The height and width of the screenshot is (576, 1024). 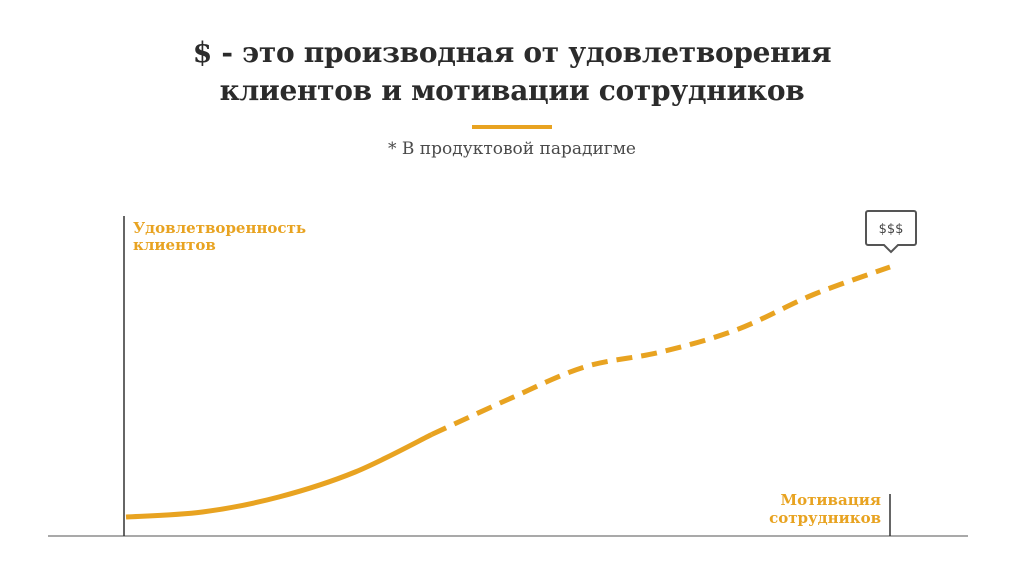 What do you see at coordinates (660, 350) in the screenshot?
I see `series-dashed-line` at bounding box center [660, 350].